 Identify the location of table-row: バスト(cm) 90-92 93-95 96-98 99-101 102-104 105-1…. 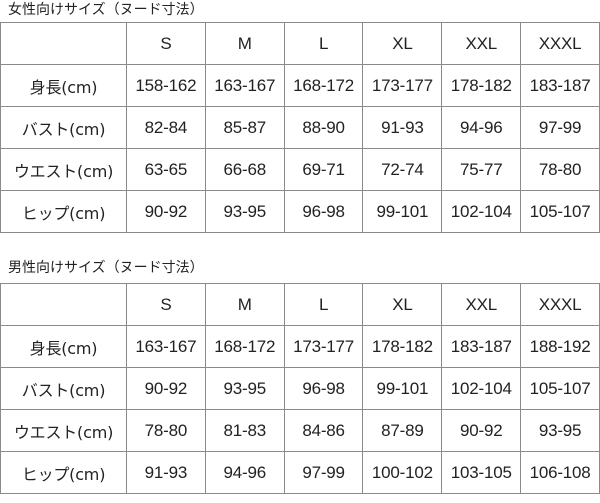
(300, 388).